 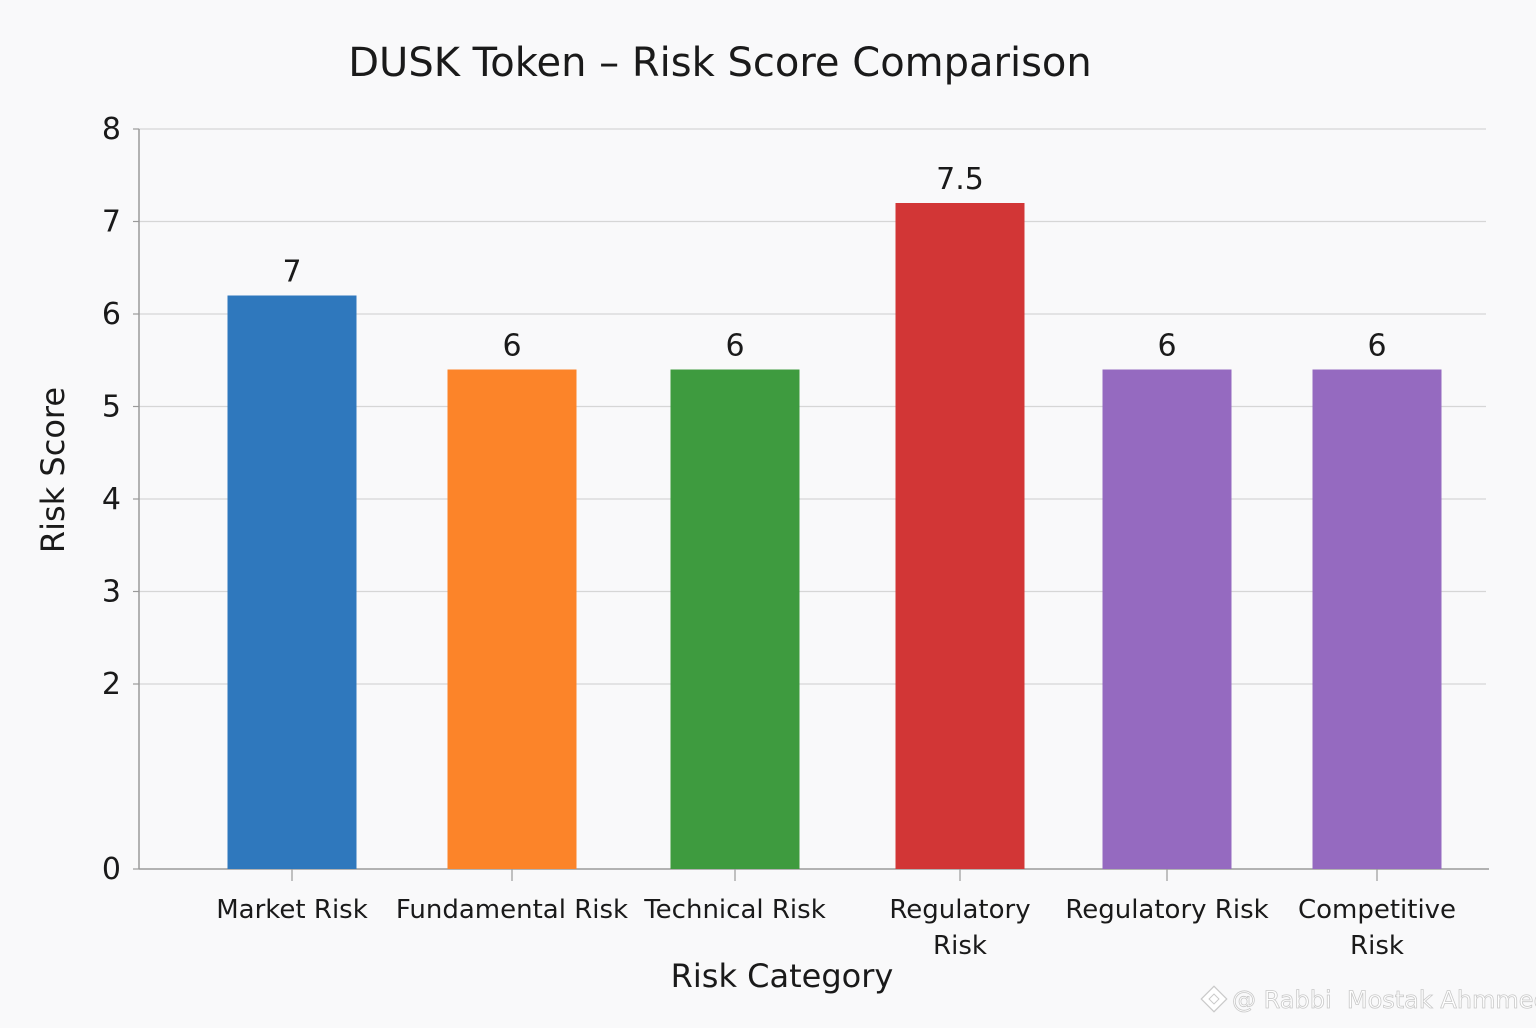 What do you see at coordinates (111, 129) in the screenshot?
I see `y-tick-label: 8` at bounding box center [111, 129].